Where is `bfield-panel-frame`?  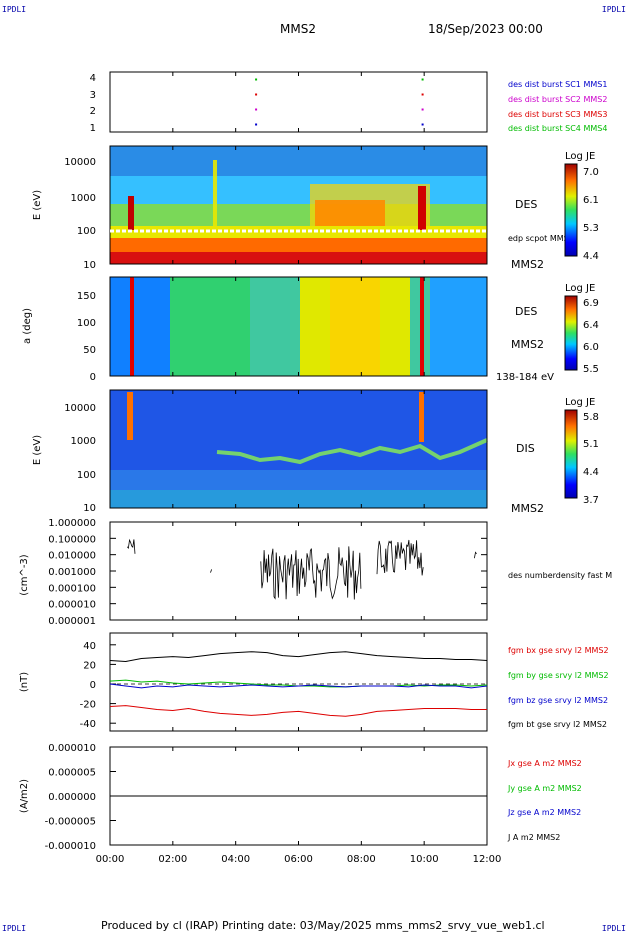 bfield-panel-frame is located at coordinates (298, 682).